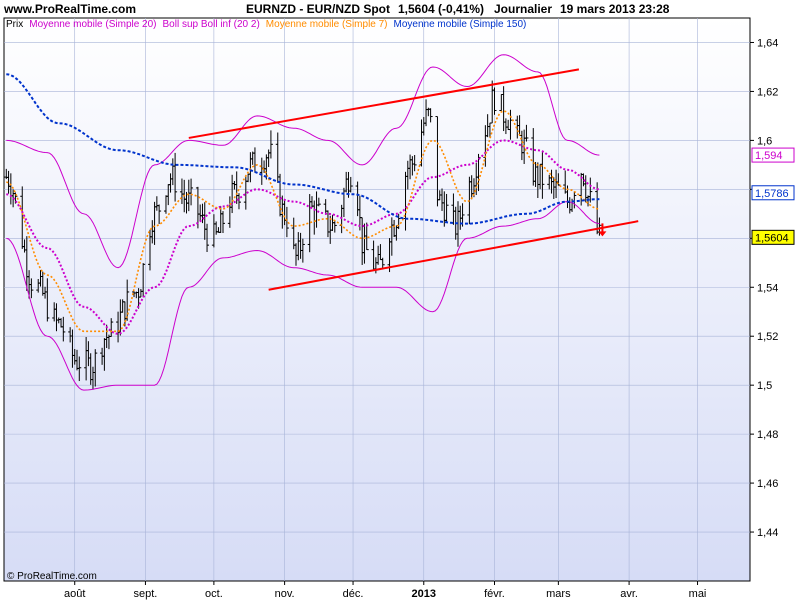  I want to click on channel-line-lower, so click(453, 255).